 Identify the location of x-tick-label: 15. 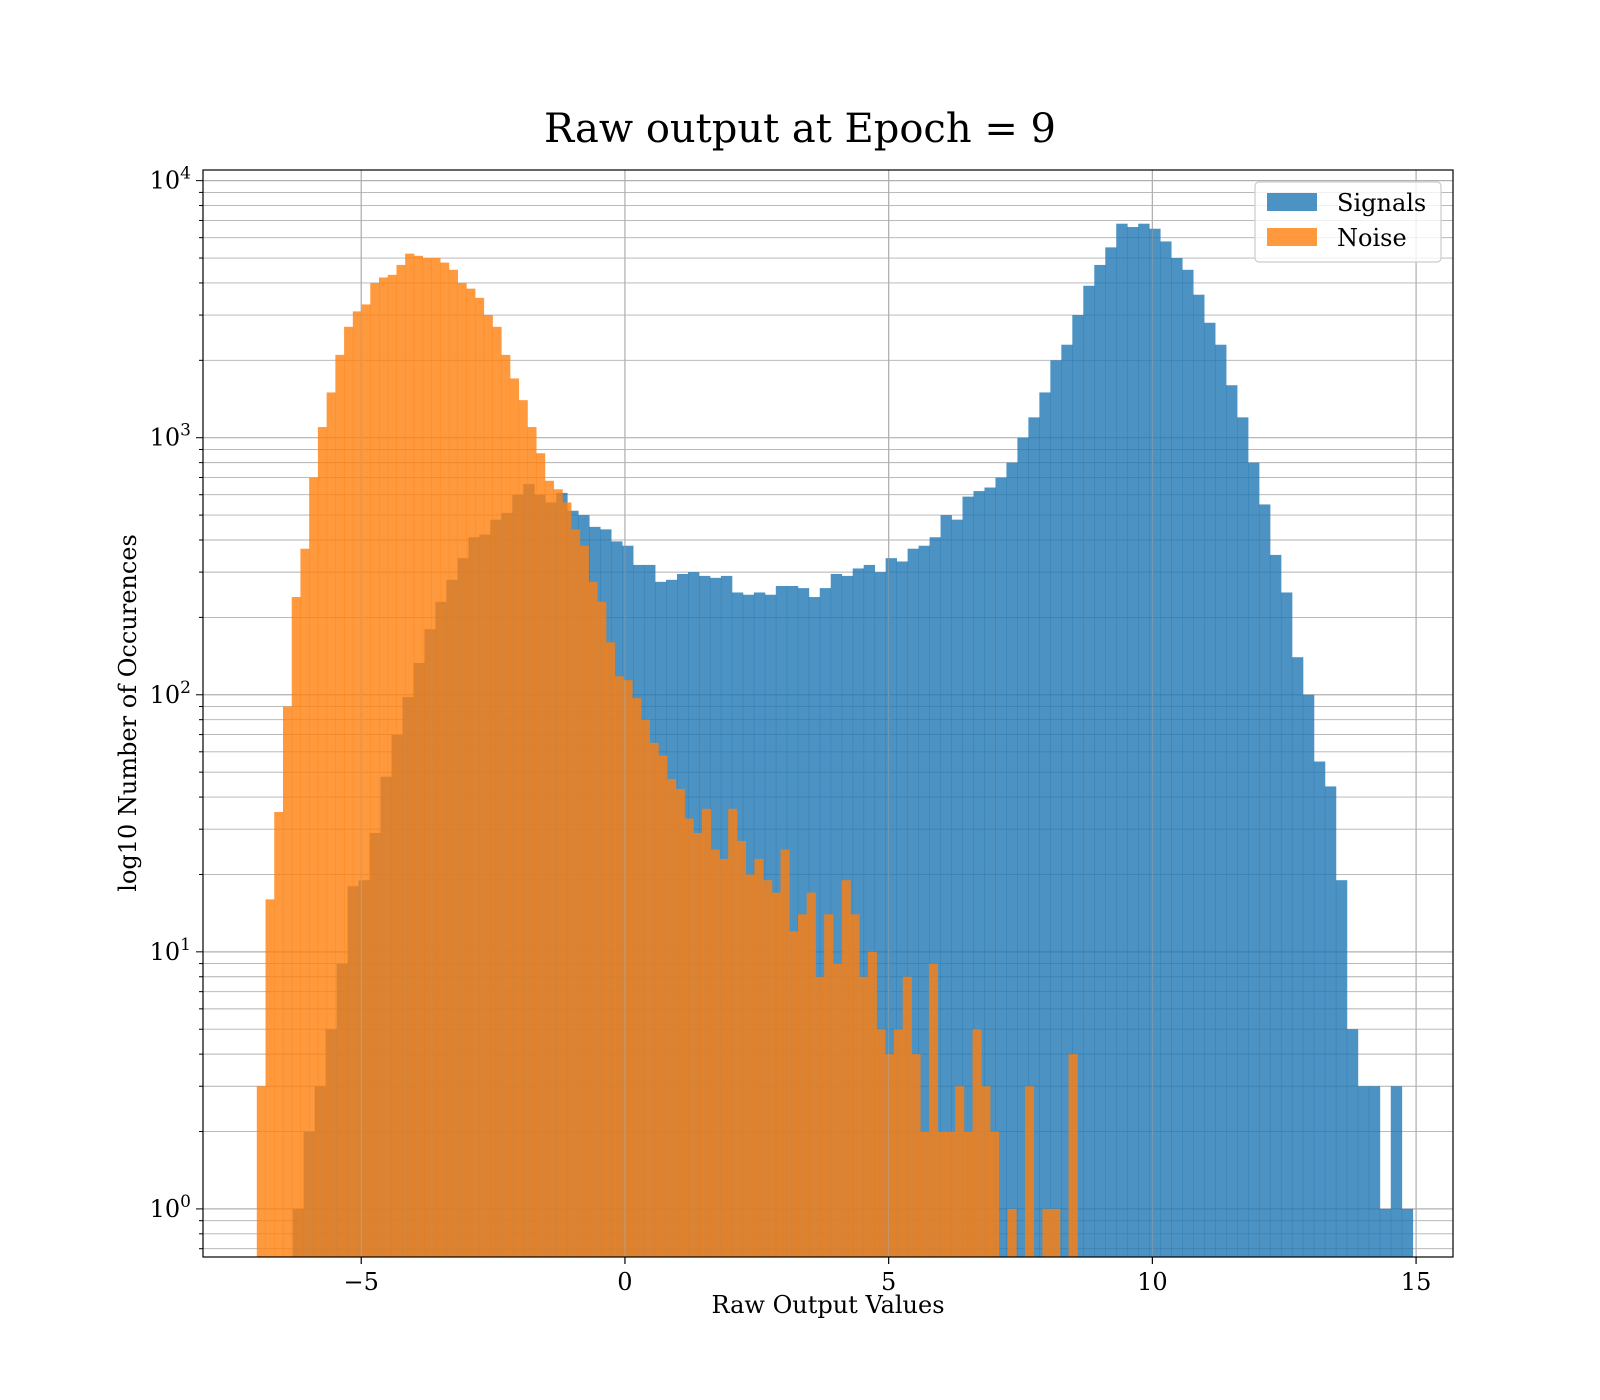
(1416, 1282).